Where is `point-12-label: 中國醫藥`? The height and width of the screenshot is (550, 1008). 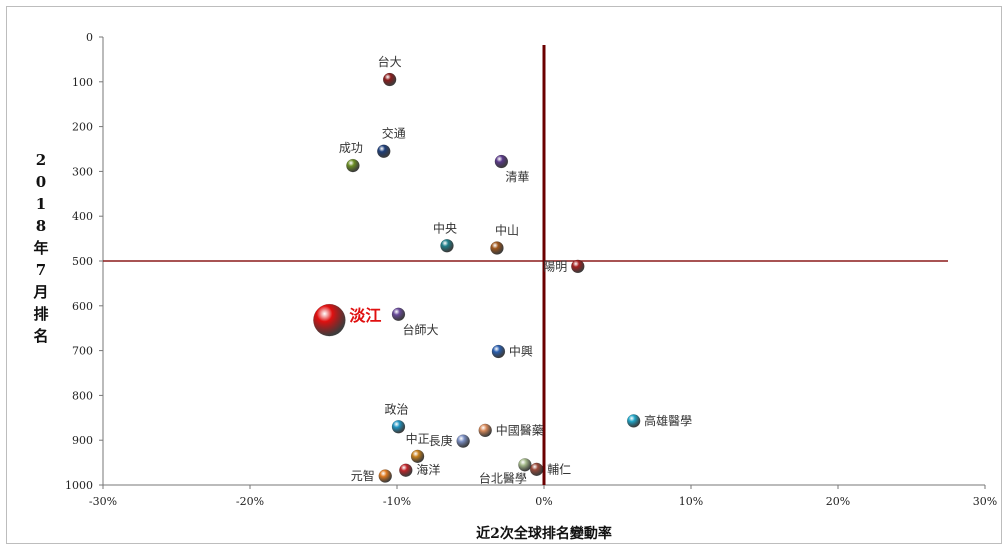
point-12-label: 中國醫藥 is located at coordinates (520, 429).